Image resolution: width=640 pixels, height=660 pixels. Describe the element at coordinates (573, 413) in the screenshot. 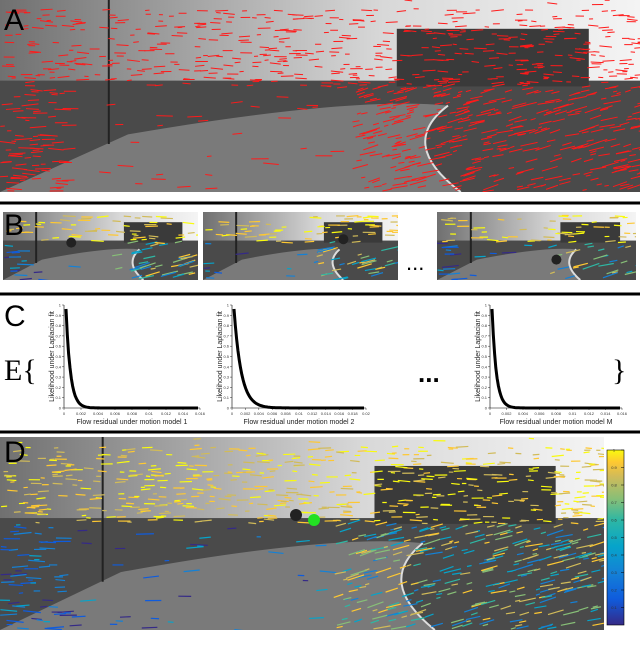

I see `x-tick-label: 0.01` at that location.